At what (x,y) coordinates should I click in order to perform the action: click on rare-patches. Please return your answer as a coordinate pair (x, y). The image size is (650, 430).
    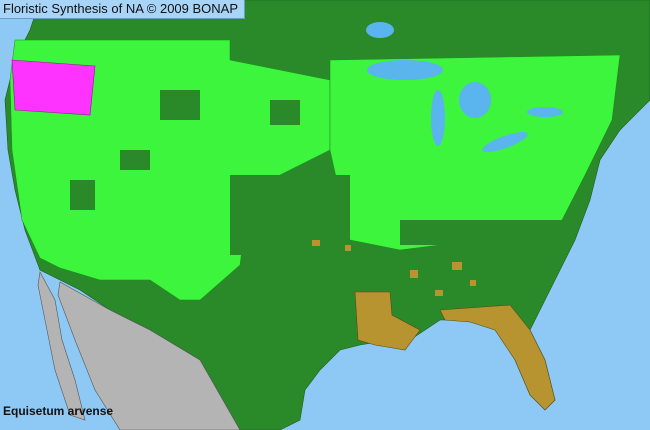
    Looking at the image, I should click on (394, 268).